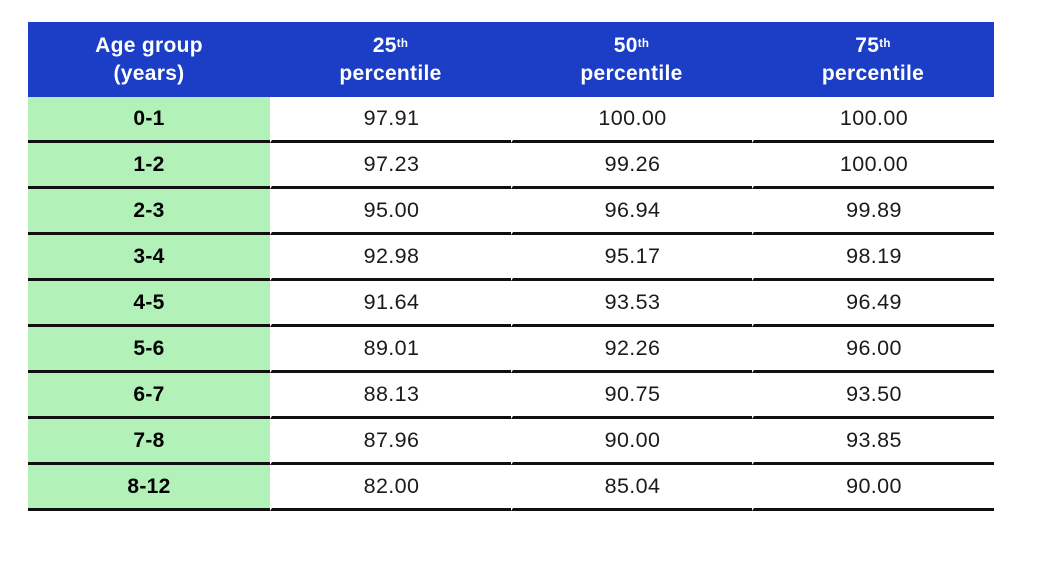  I want to click on p50-value-cell: 85.04, so click(631, 488).